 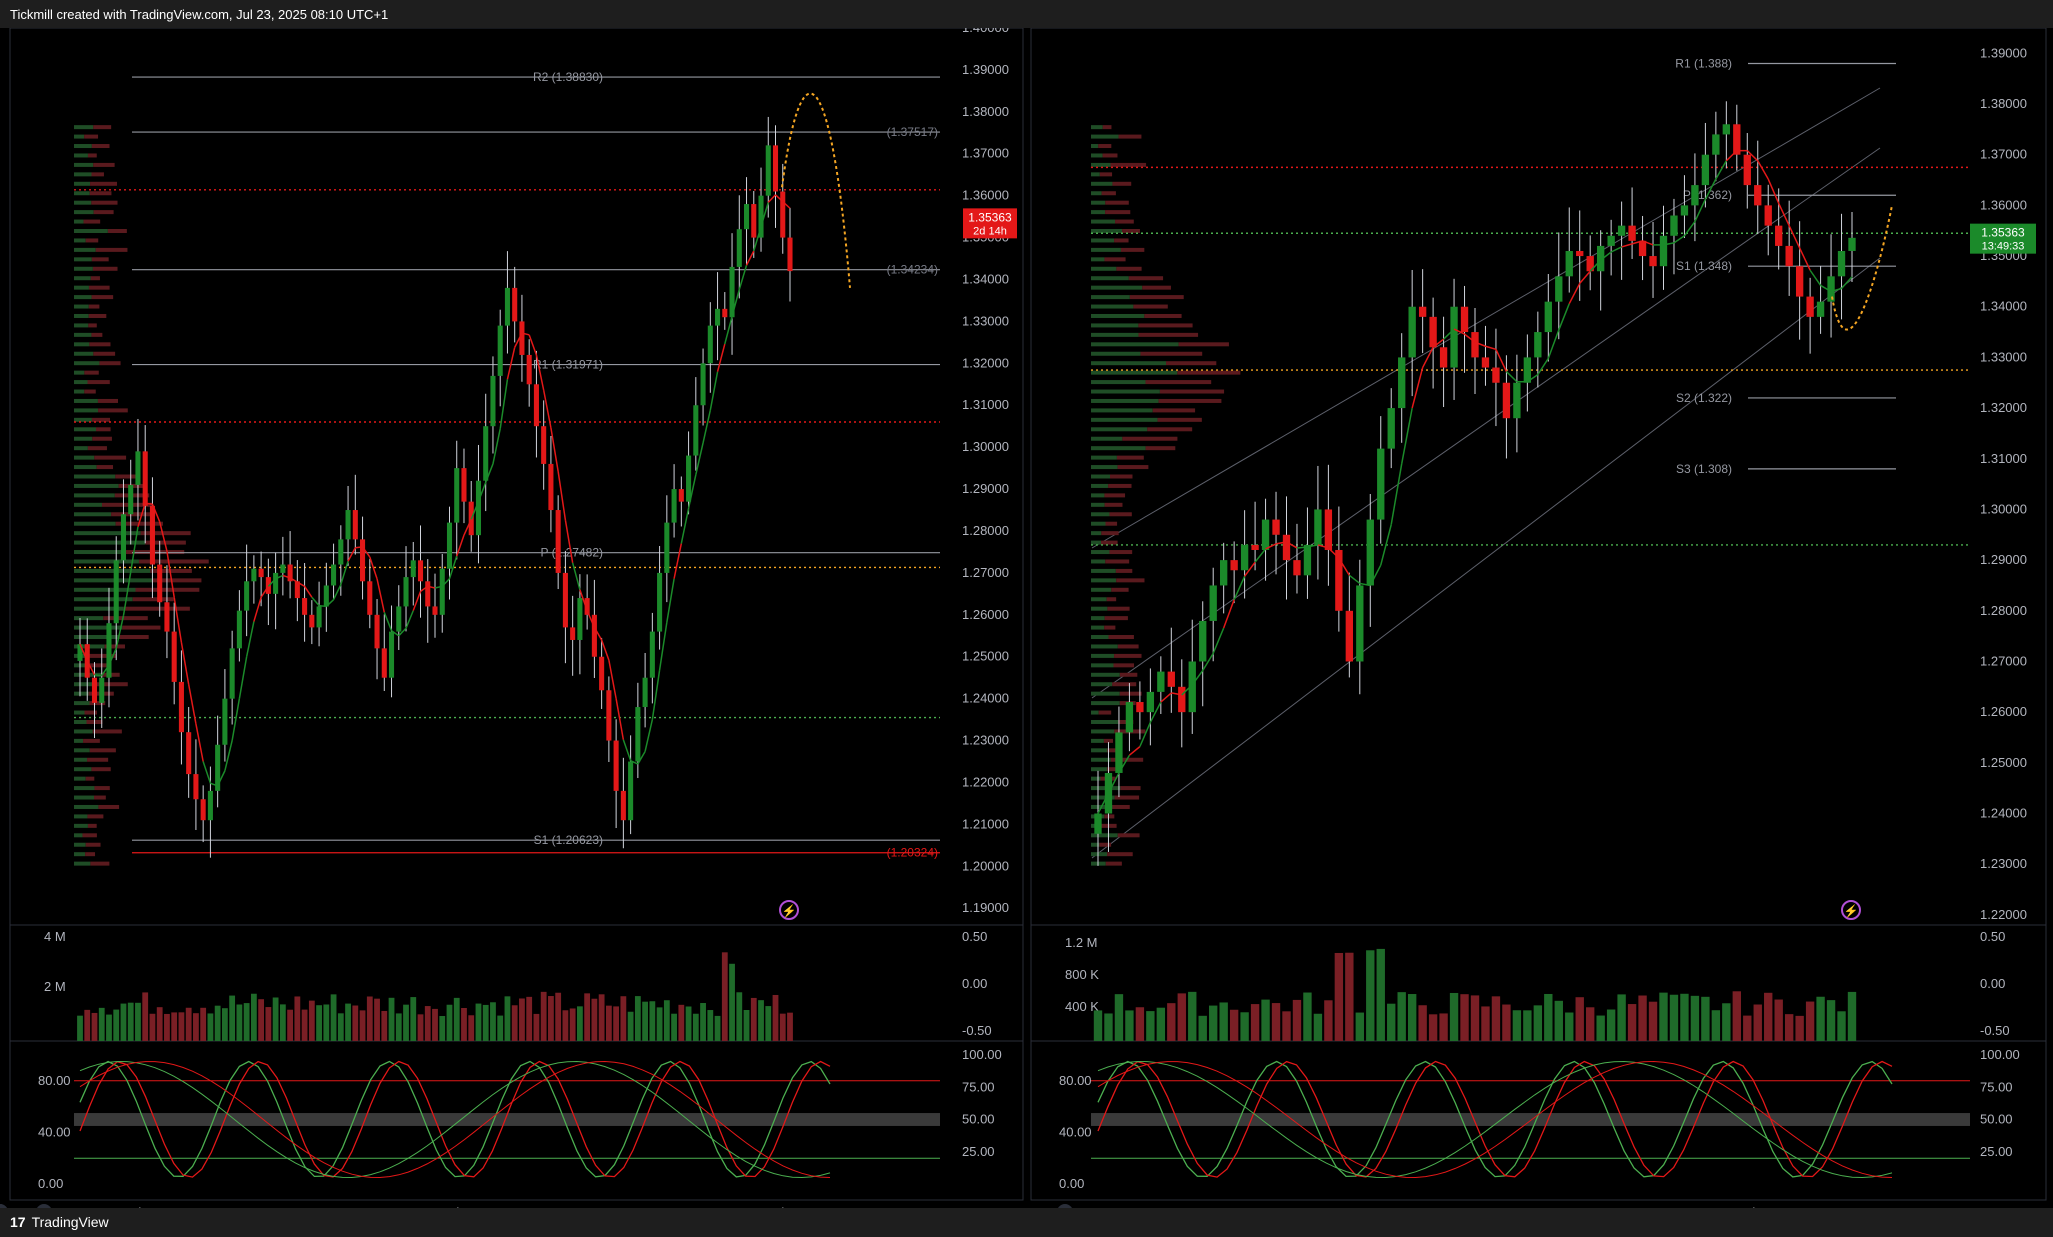 I want to click on price-tick-label: 1.38000, so click(x=985, y=111).